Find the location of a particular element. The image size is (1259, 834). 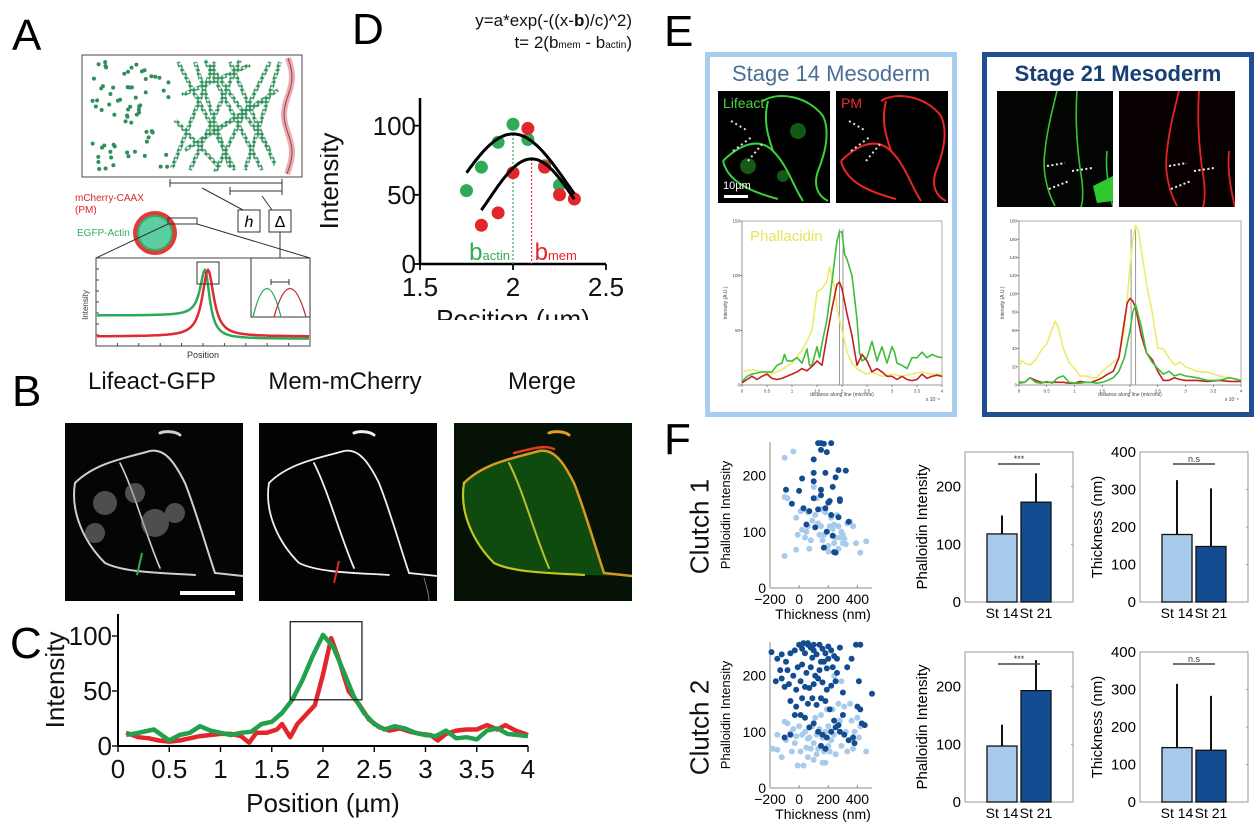

series-line-lifeact is located at coordinates (1130, 344).